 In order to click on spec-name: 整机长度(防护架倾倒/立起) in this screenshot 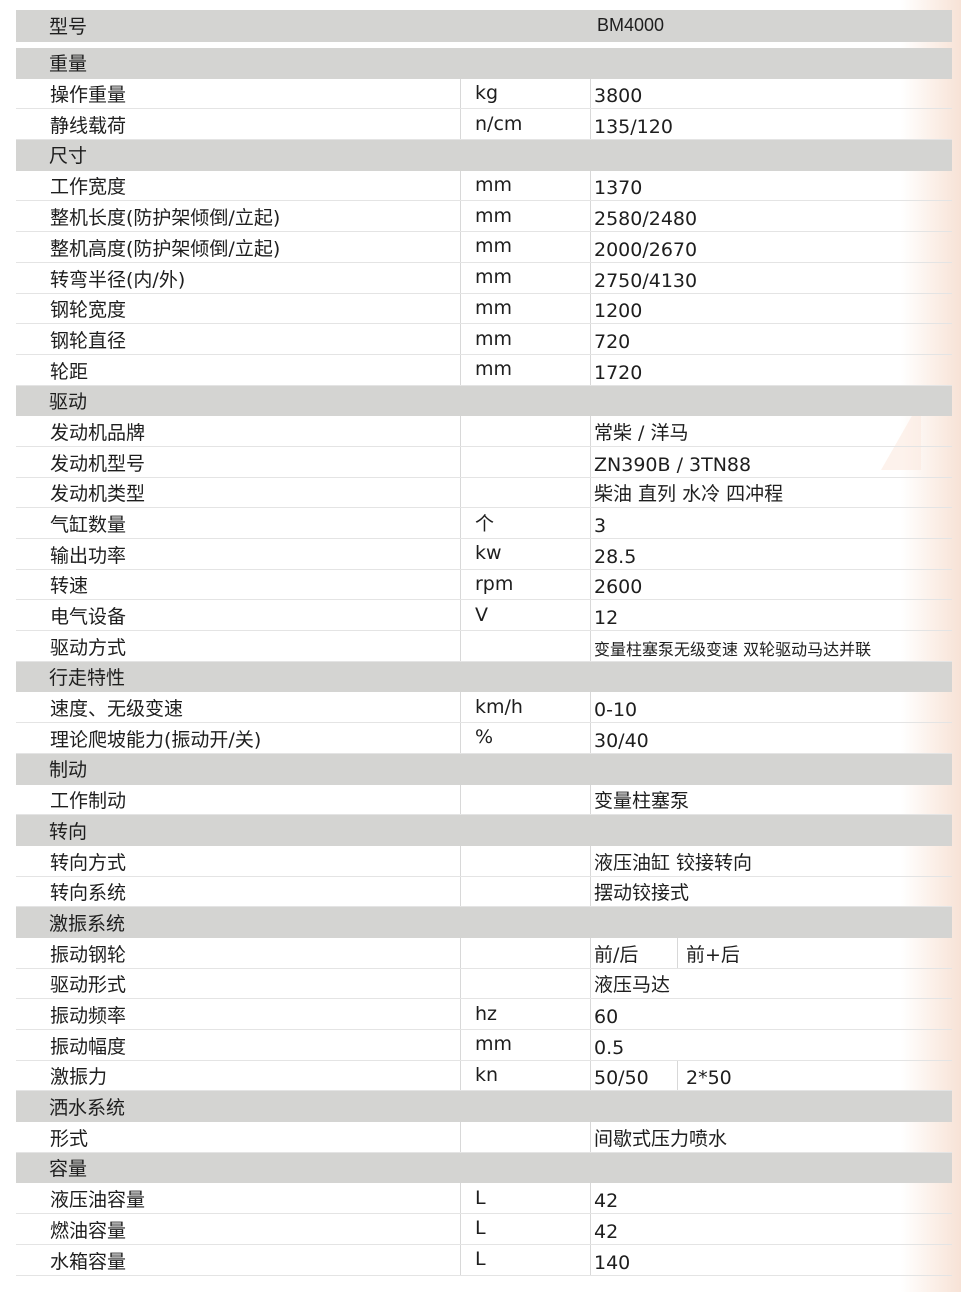, I will do `click(165, 218)`.